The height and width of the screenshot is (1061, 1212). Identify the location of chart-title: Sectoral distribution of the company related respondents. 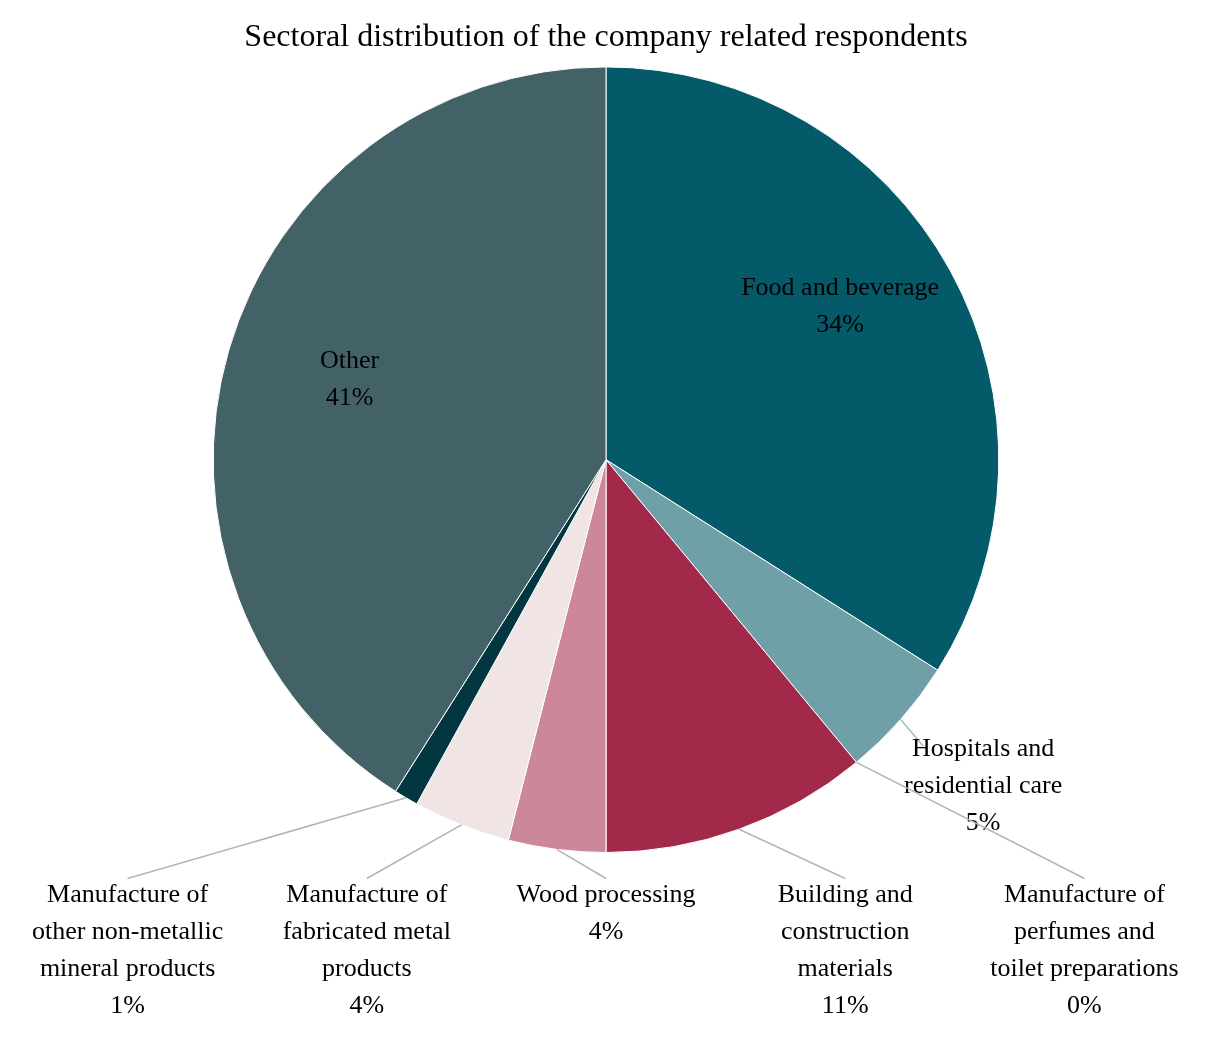
(606, 34).